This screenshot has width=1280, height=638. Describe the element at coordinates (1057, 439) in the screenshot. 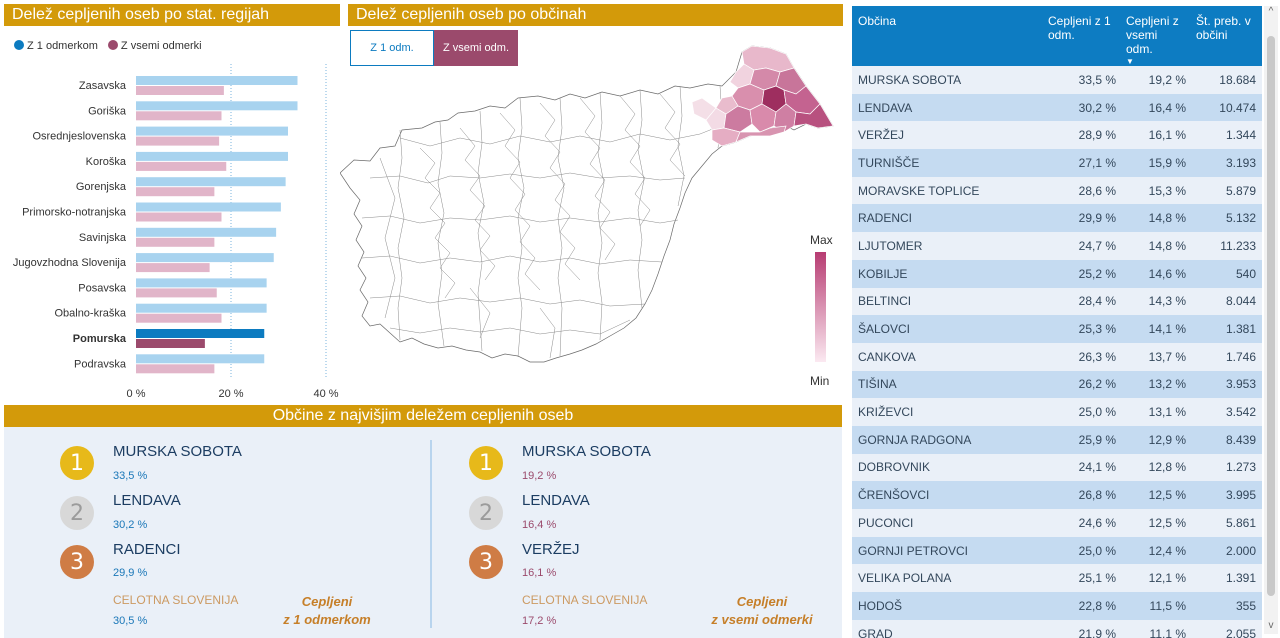

I see `table-row: GORNJA RADGONA 25,9 % 12,9 % 8.439` at that location.